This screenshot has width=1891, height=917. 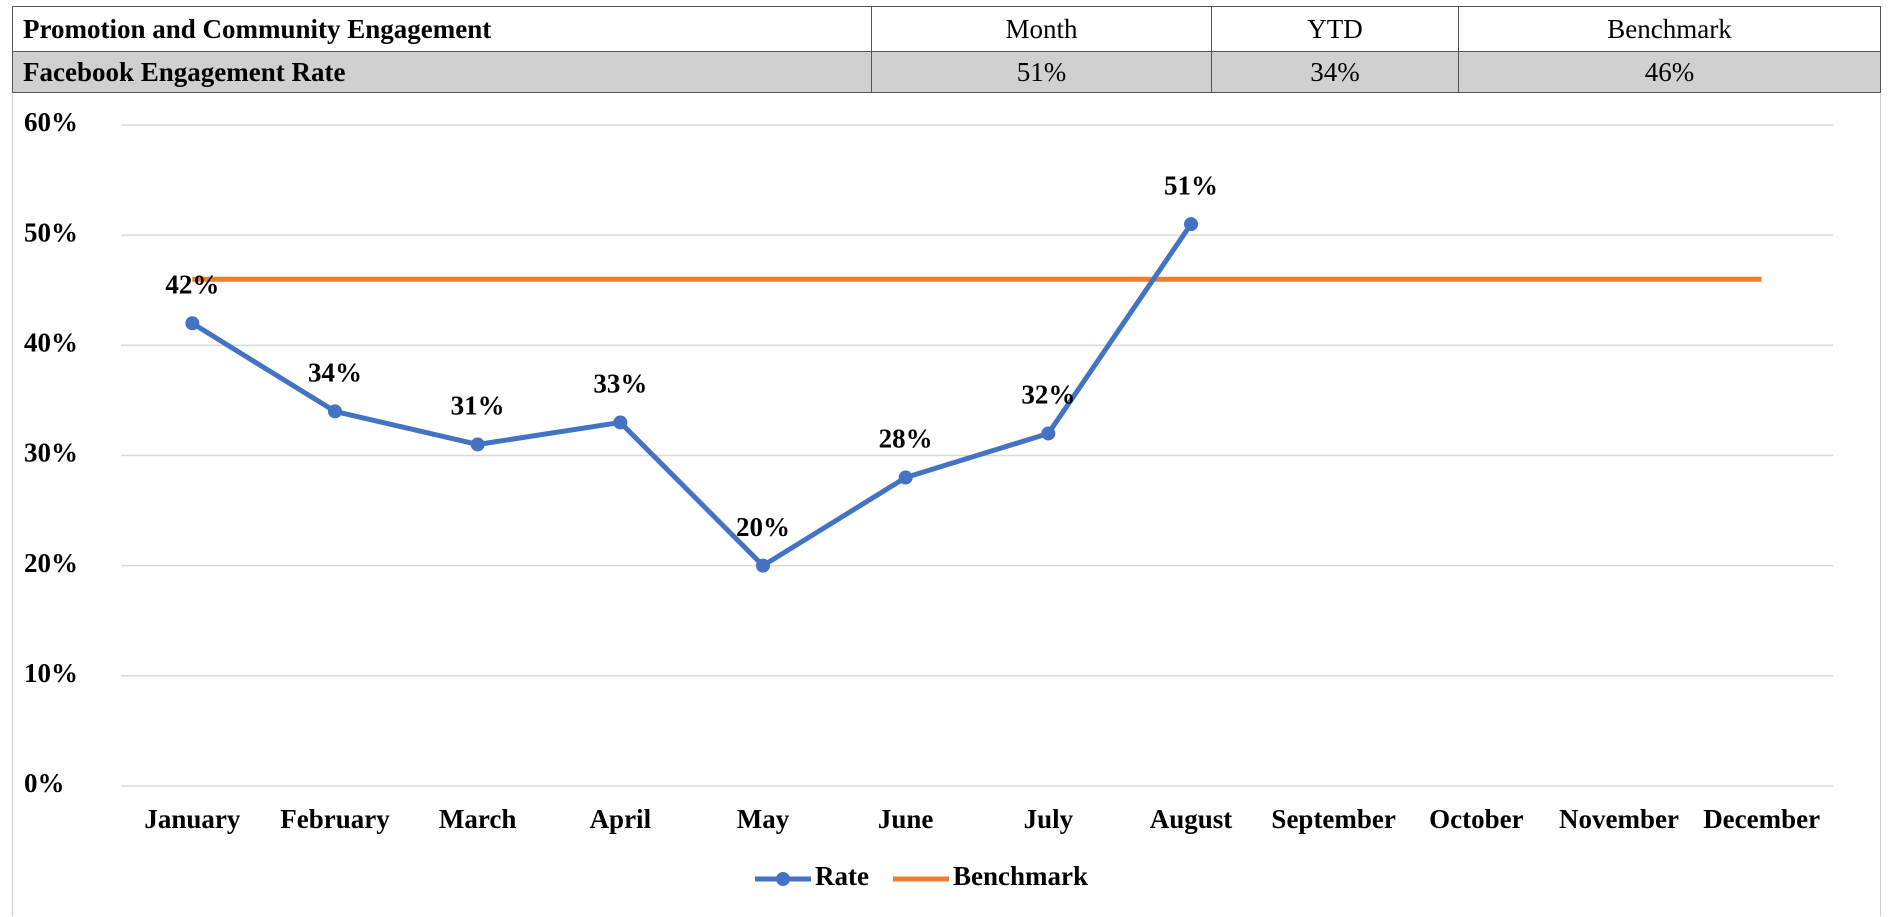 What do you see at coordinates (842, 876) in the screenshot?
I see `legend-label: Rate` at bounding box center [842, 876].